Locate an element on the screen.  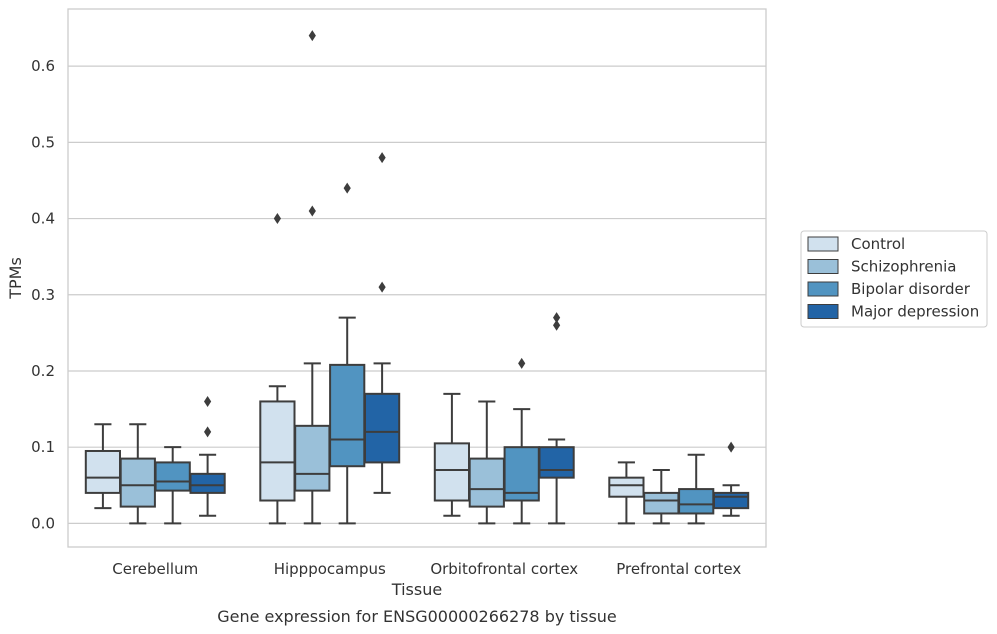
x-axis-label: Tissue is located at coordinates (416, 589).